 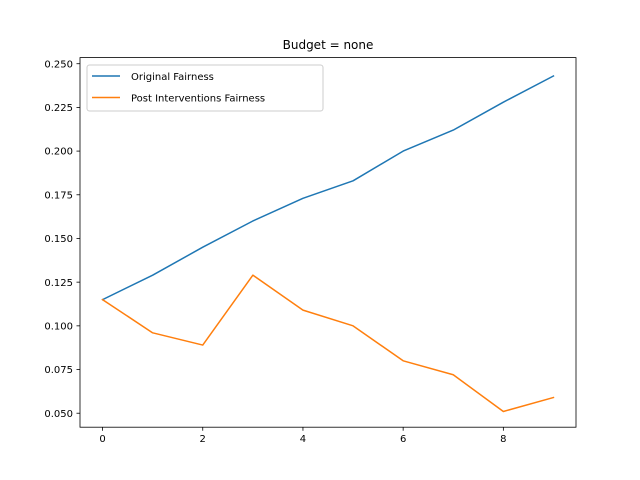 I want to click on y-tick-label: 0.075, so click(x=58, y=370).